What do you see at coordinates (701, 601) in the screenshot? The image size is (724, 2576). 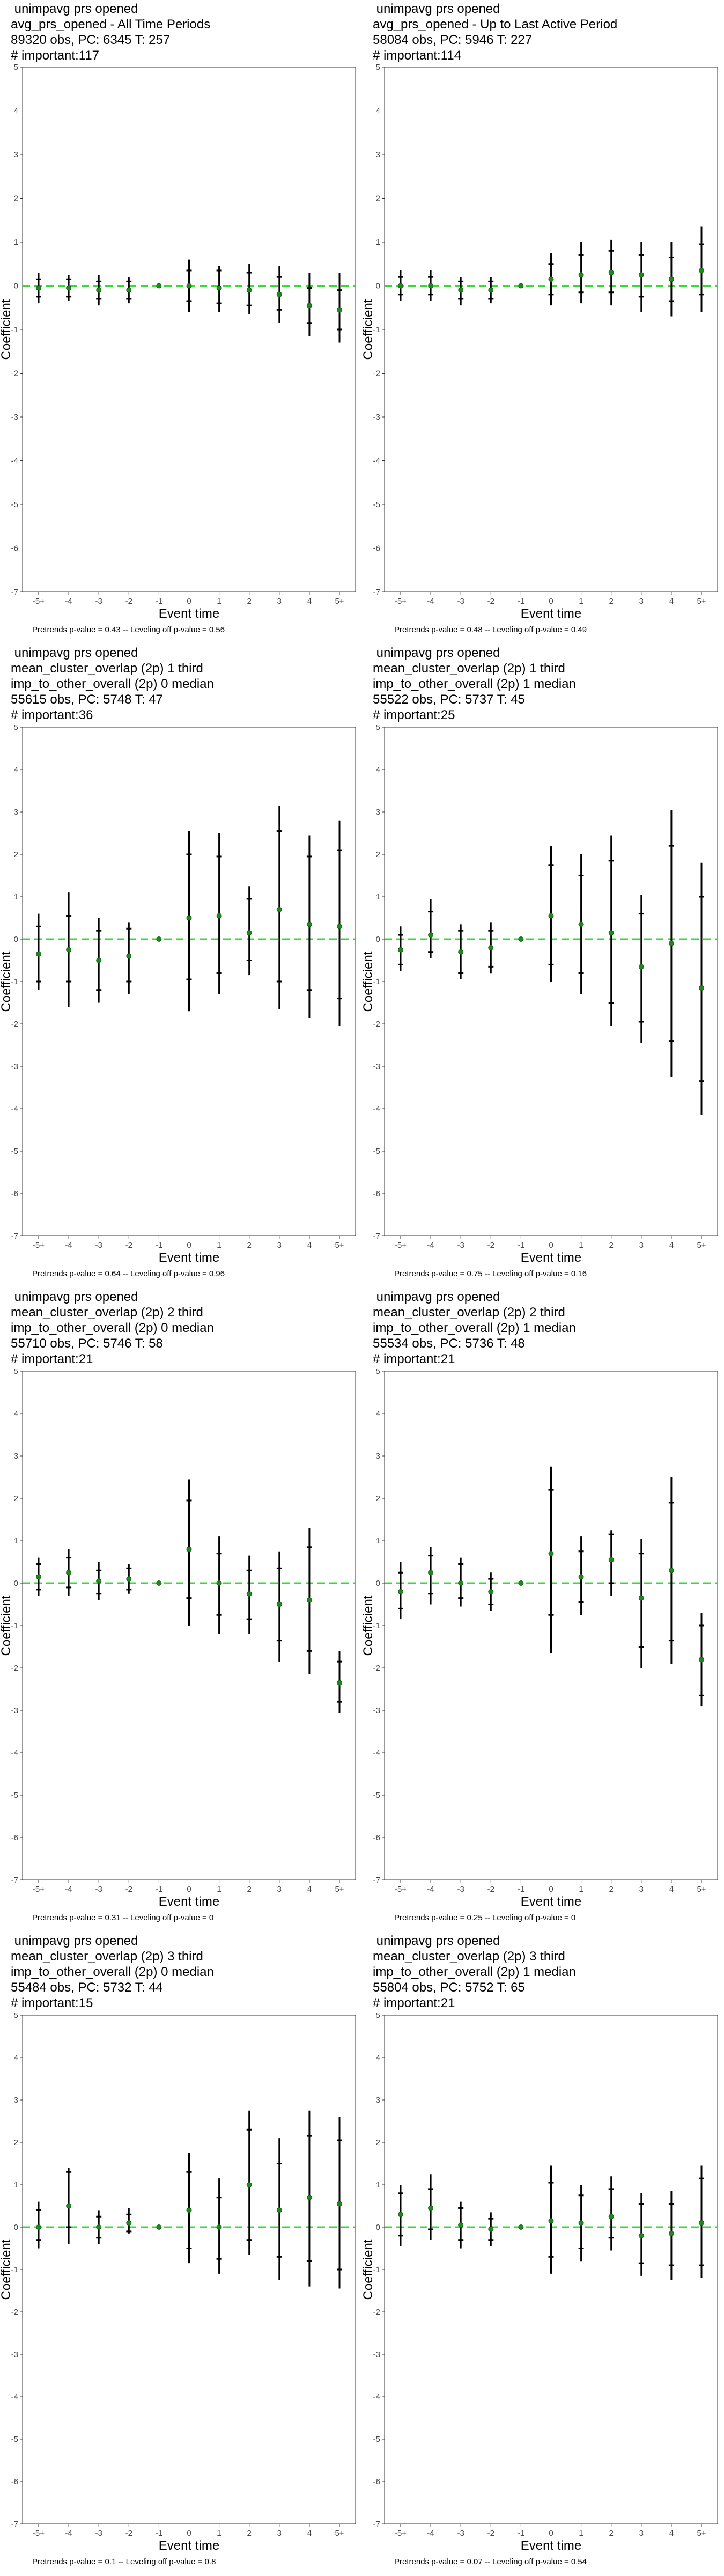 I see `x-tick-label: 5+` at bounding box center [701, 601].